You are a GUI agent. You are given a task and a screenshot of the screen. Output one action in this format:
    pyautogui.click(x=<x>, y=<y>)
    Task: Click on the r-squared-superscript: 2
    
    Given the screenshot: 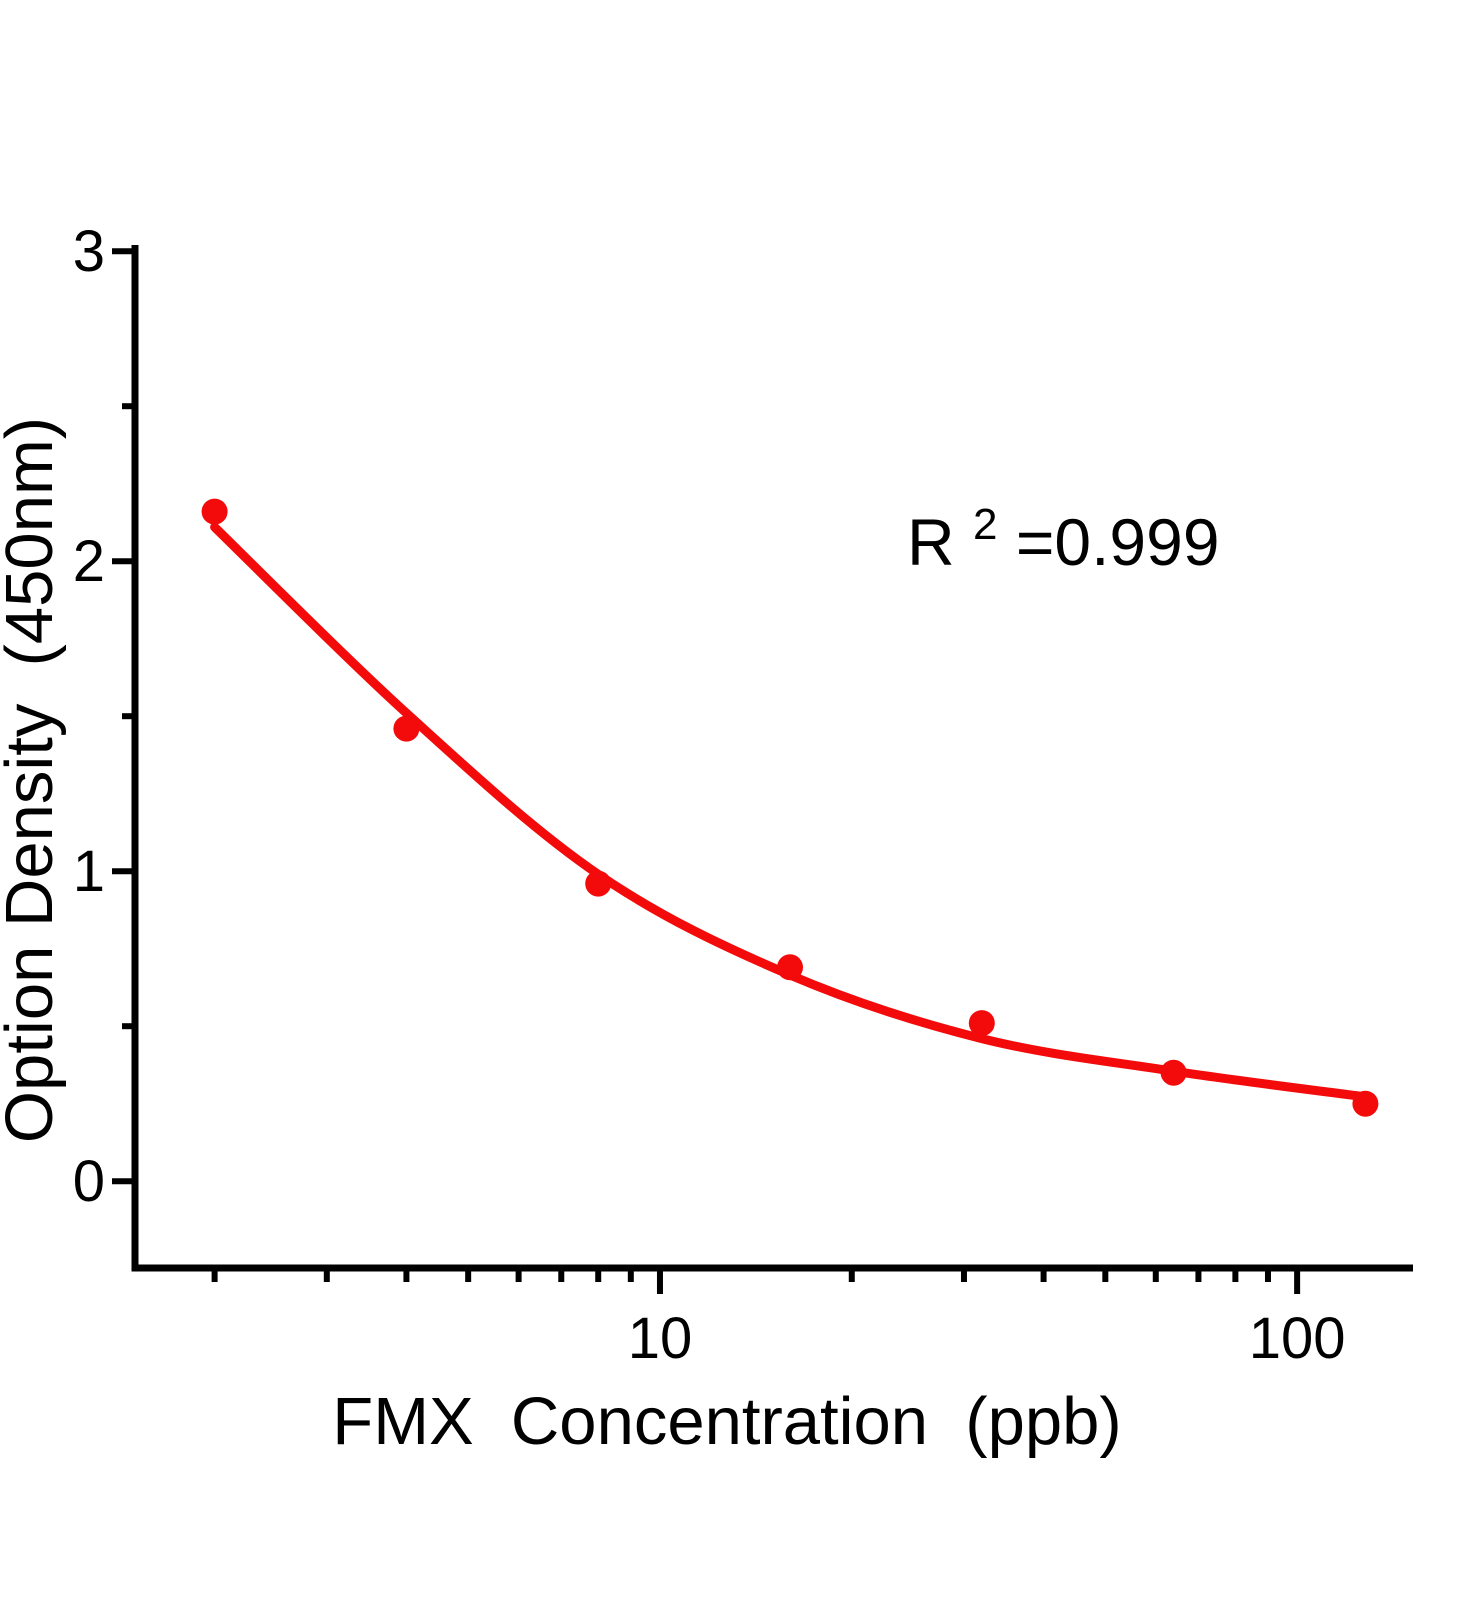 What is the action you would take?
    pyautogui.click(x=985, y=524)
    